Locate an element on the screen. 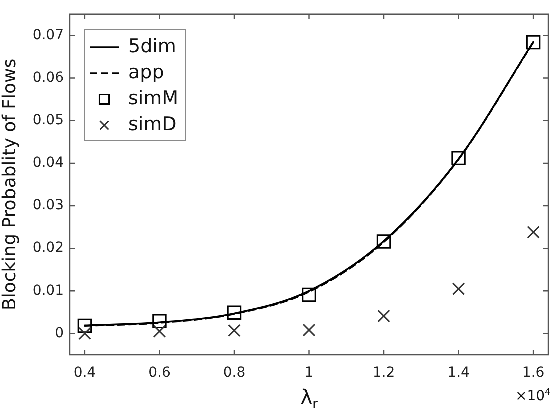 The height and width of the screenshot is (417, 559). y-tick-label: 0.01 is located at coordinates (48, 290).